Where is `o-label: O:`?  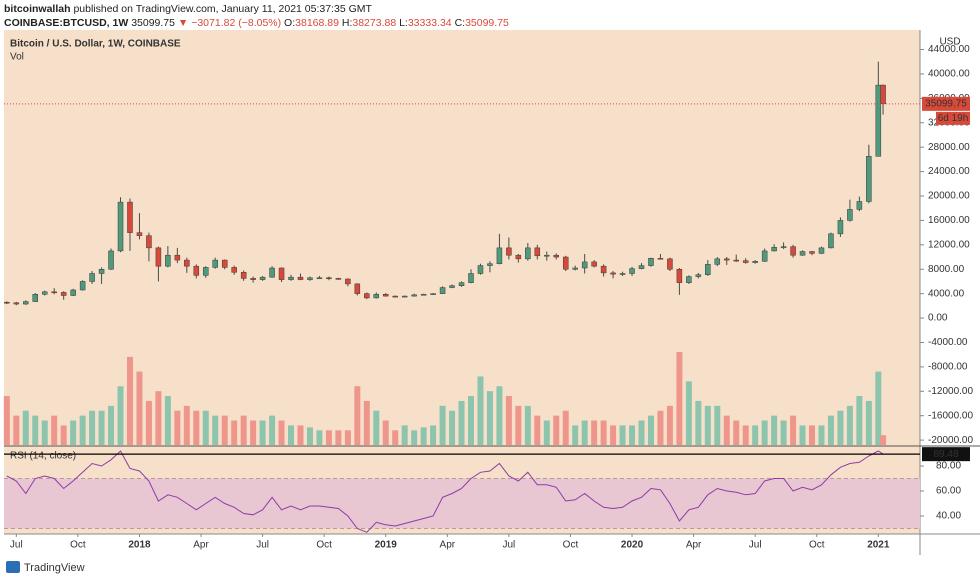 o-label: O: is located at coordinates (290, 23).